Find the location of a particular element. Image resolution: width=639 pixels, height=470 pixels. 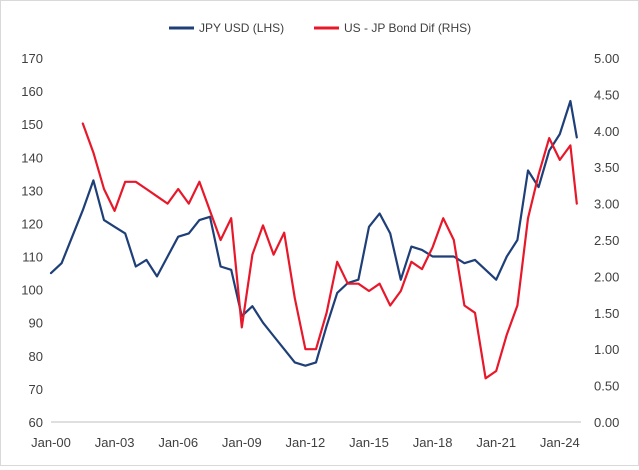

right-tick-label: 2.50 is located at coordinates (606, 240).